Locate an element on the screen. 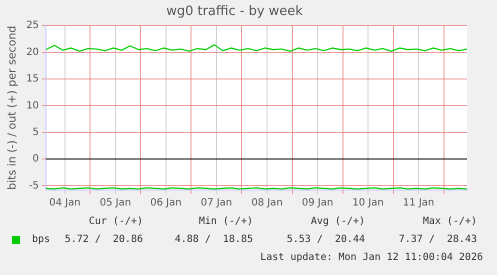  text: Cur (-/+) is located at coordinates (115, 221).